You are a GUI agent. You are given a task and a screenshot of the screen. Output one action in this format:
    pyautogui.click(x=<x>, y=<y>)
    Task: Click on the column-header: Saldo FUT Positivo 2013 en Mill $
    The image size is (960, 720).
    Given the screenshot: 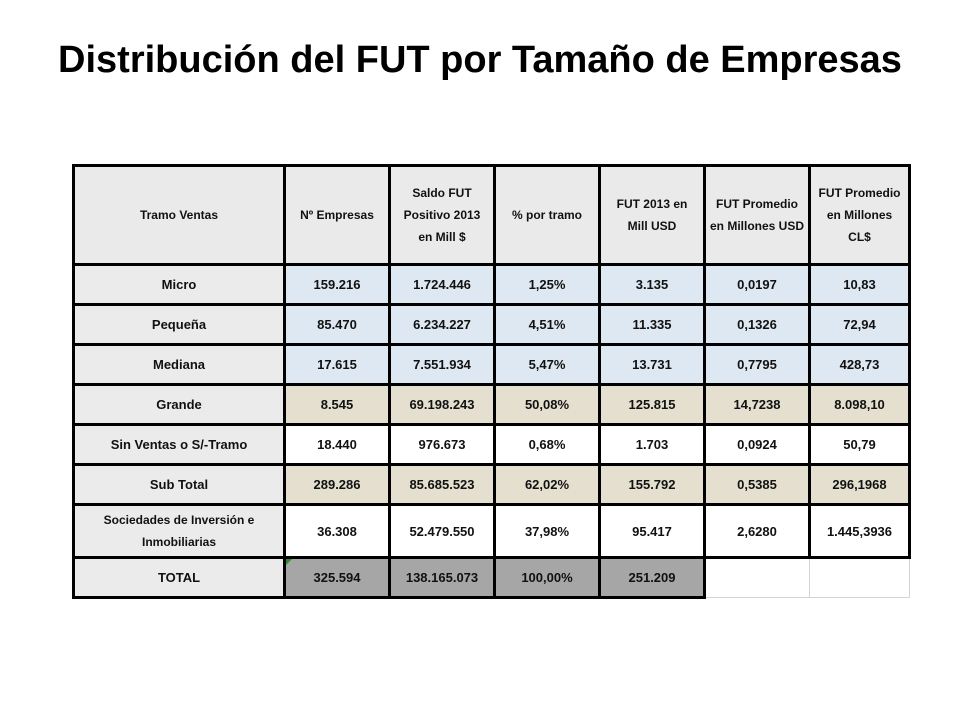 What is the action you would take?
    pyautogui.click(x=442, y=215)
    